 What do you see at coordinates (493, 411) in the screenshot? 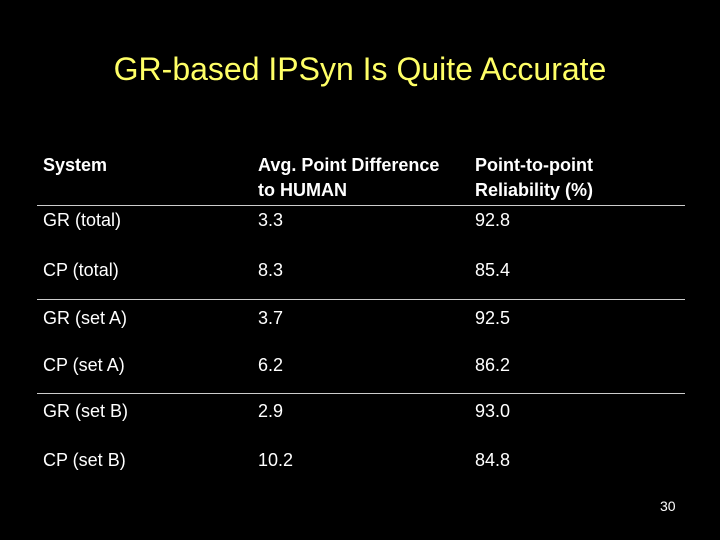
I see `reliability-cell: 93.0` at bounding box center [493, 411].